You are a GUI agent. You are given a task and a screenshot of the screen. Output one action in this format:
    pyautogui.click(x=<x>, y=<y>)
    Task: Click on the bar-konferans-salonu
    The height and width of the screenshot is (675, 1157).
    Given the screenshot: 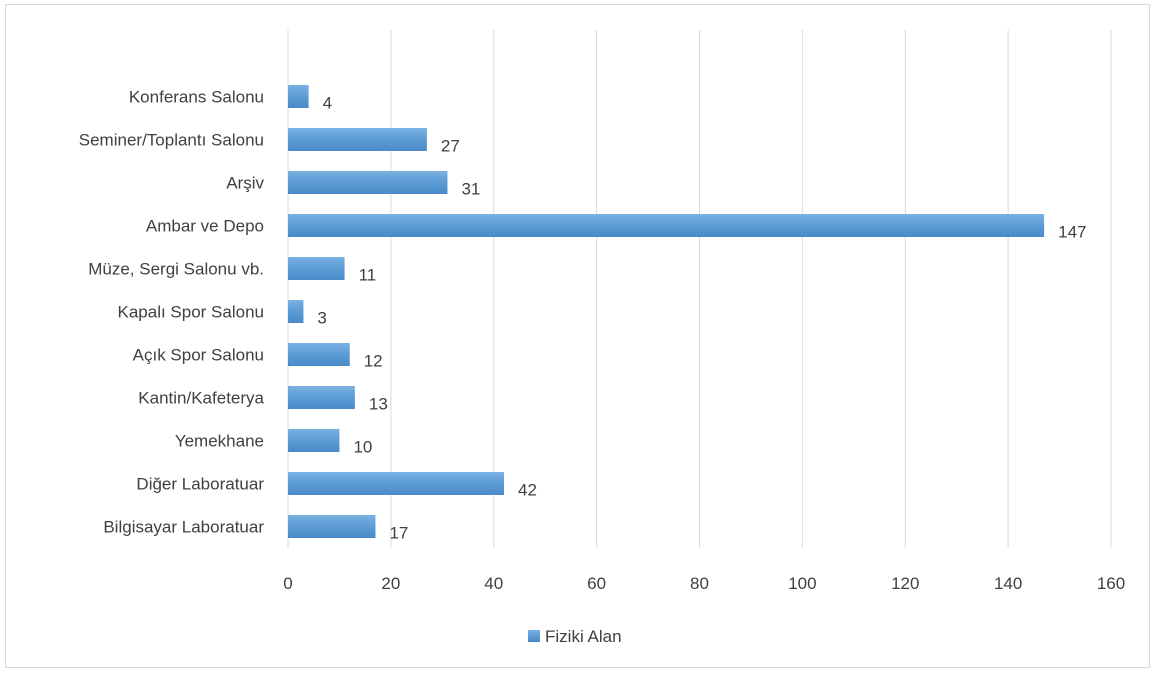 What is the action you would take?
    pyautogui.click(x=298, y=96)
    